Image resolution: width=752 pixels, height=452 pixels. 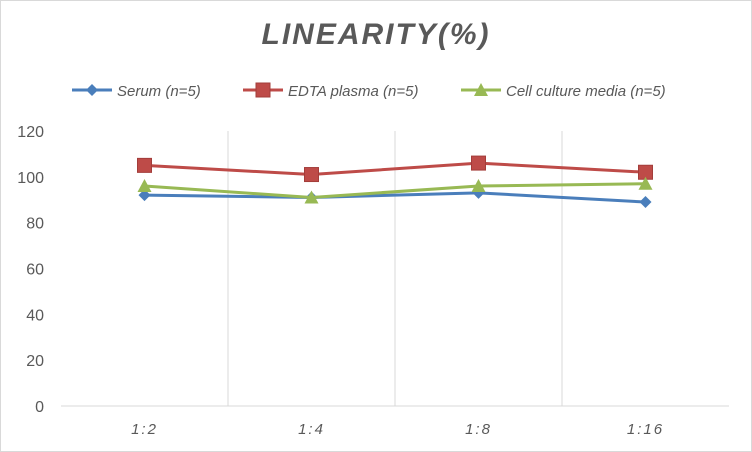 I want to click on y-tick-label: 40, so click(x=35, y=315).